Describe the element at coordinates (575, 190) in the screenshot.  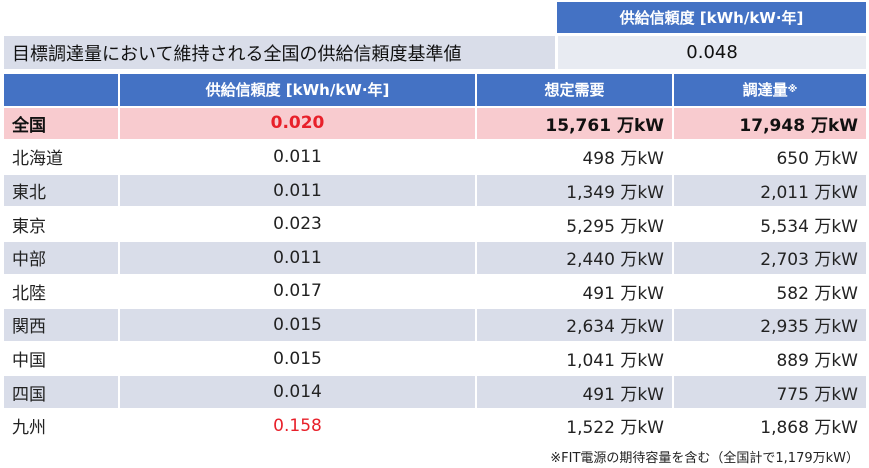
I see `demand-cell: 1,349 万kW` at that location.